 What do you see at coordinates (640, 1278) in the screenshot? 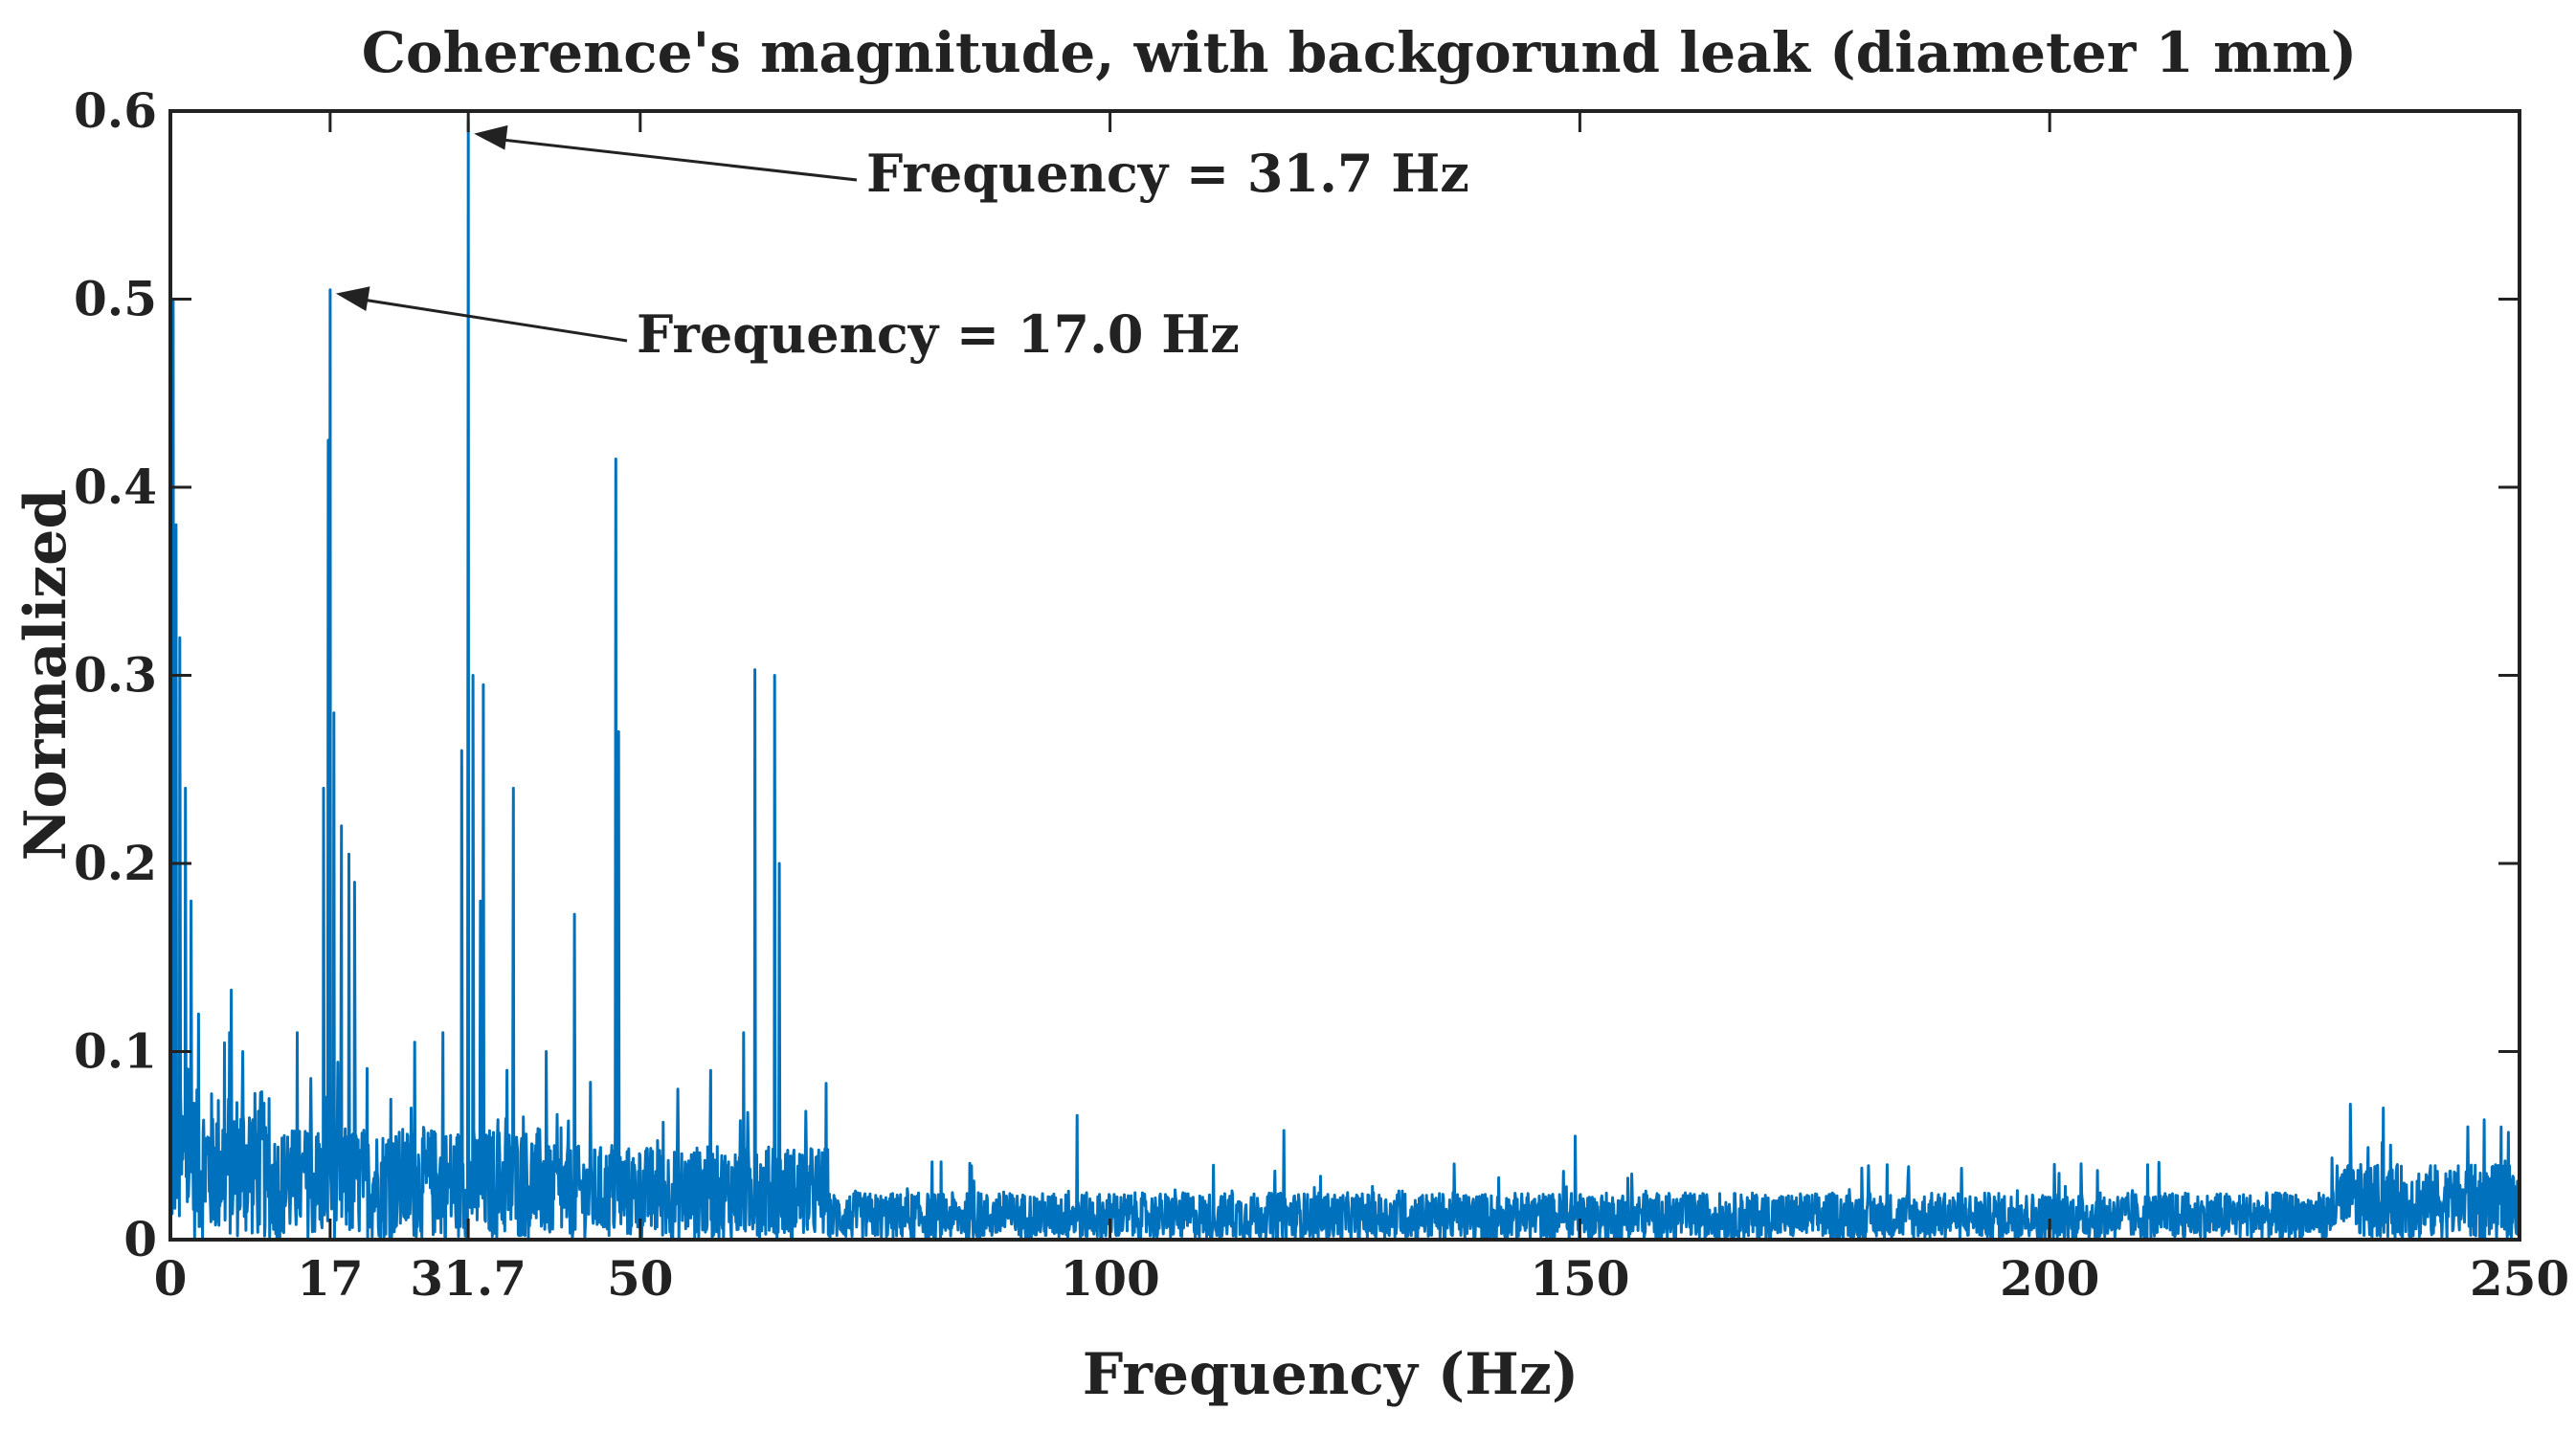
I see `x-tick-label: 50` at bounding box center [640, 1278].